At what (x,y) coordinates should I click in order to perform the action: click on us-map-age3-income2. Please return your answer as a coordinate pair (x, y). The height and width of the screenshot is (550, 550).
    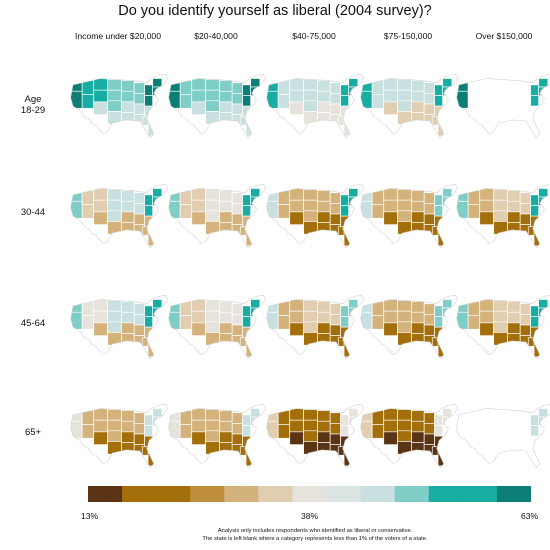
    Looking at the image, I should click on (216, 325).